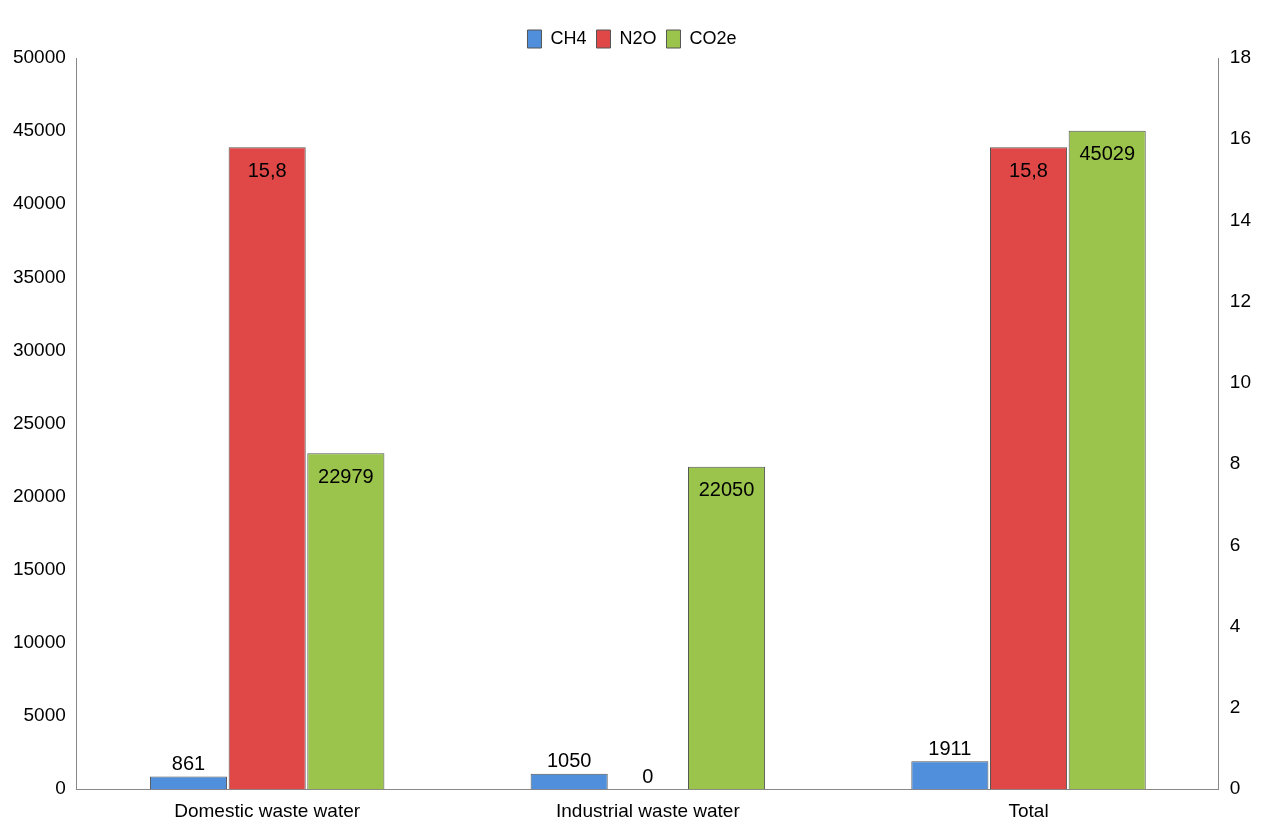 The height and width of the screenshot is (836, 1264). Describe the element at coordinates (726, 489) in the screenshot. I see `data-label: 22050` at that location.